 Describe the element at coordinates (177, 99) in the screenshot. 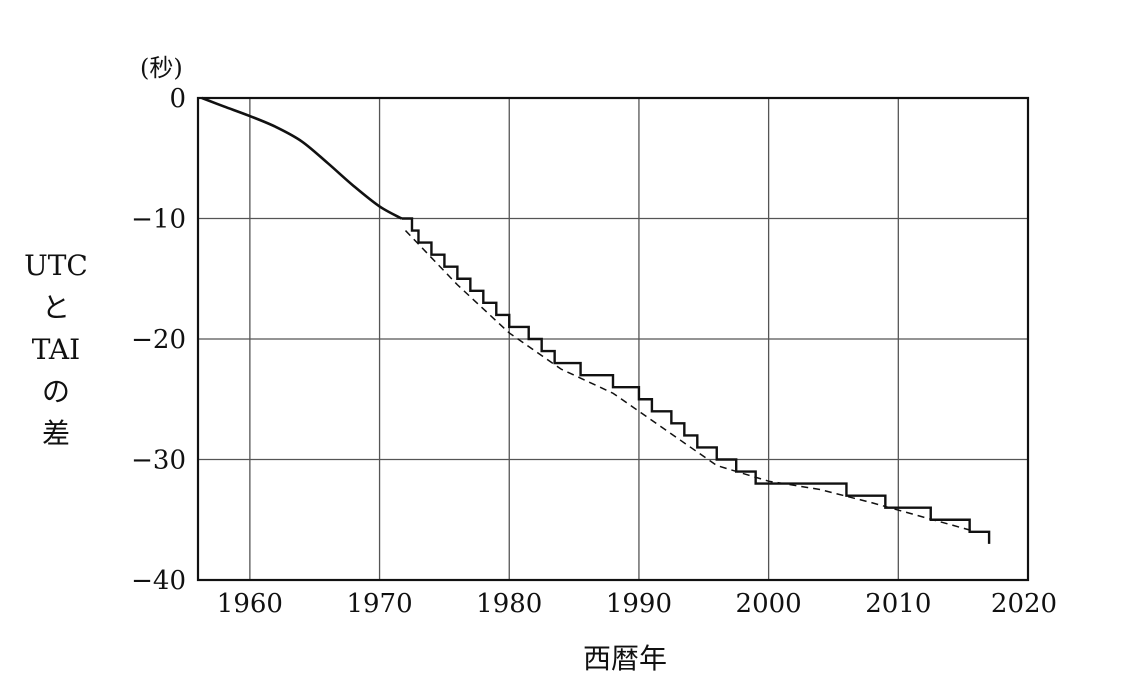

I see `y-tick-label: 0` at that location.